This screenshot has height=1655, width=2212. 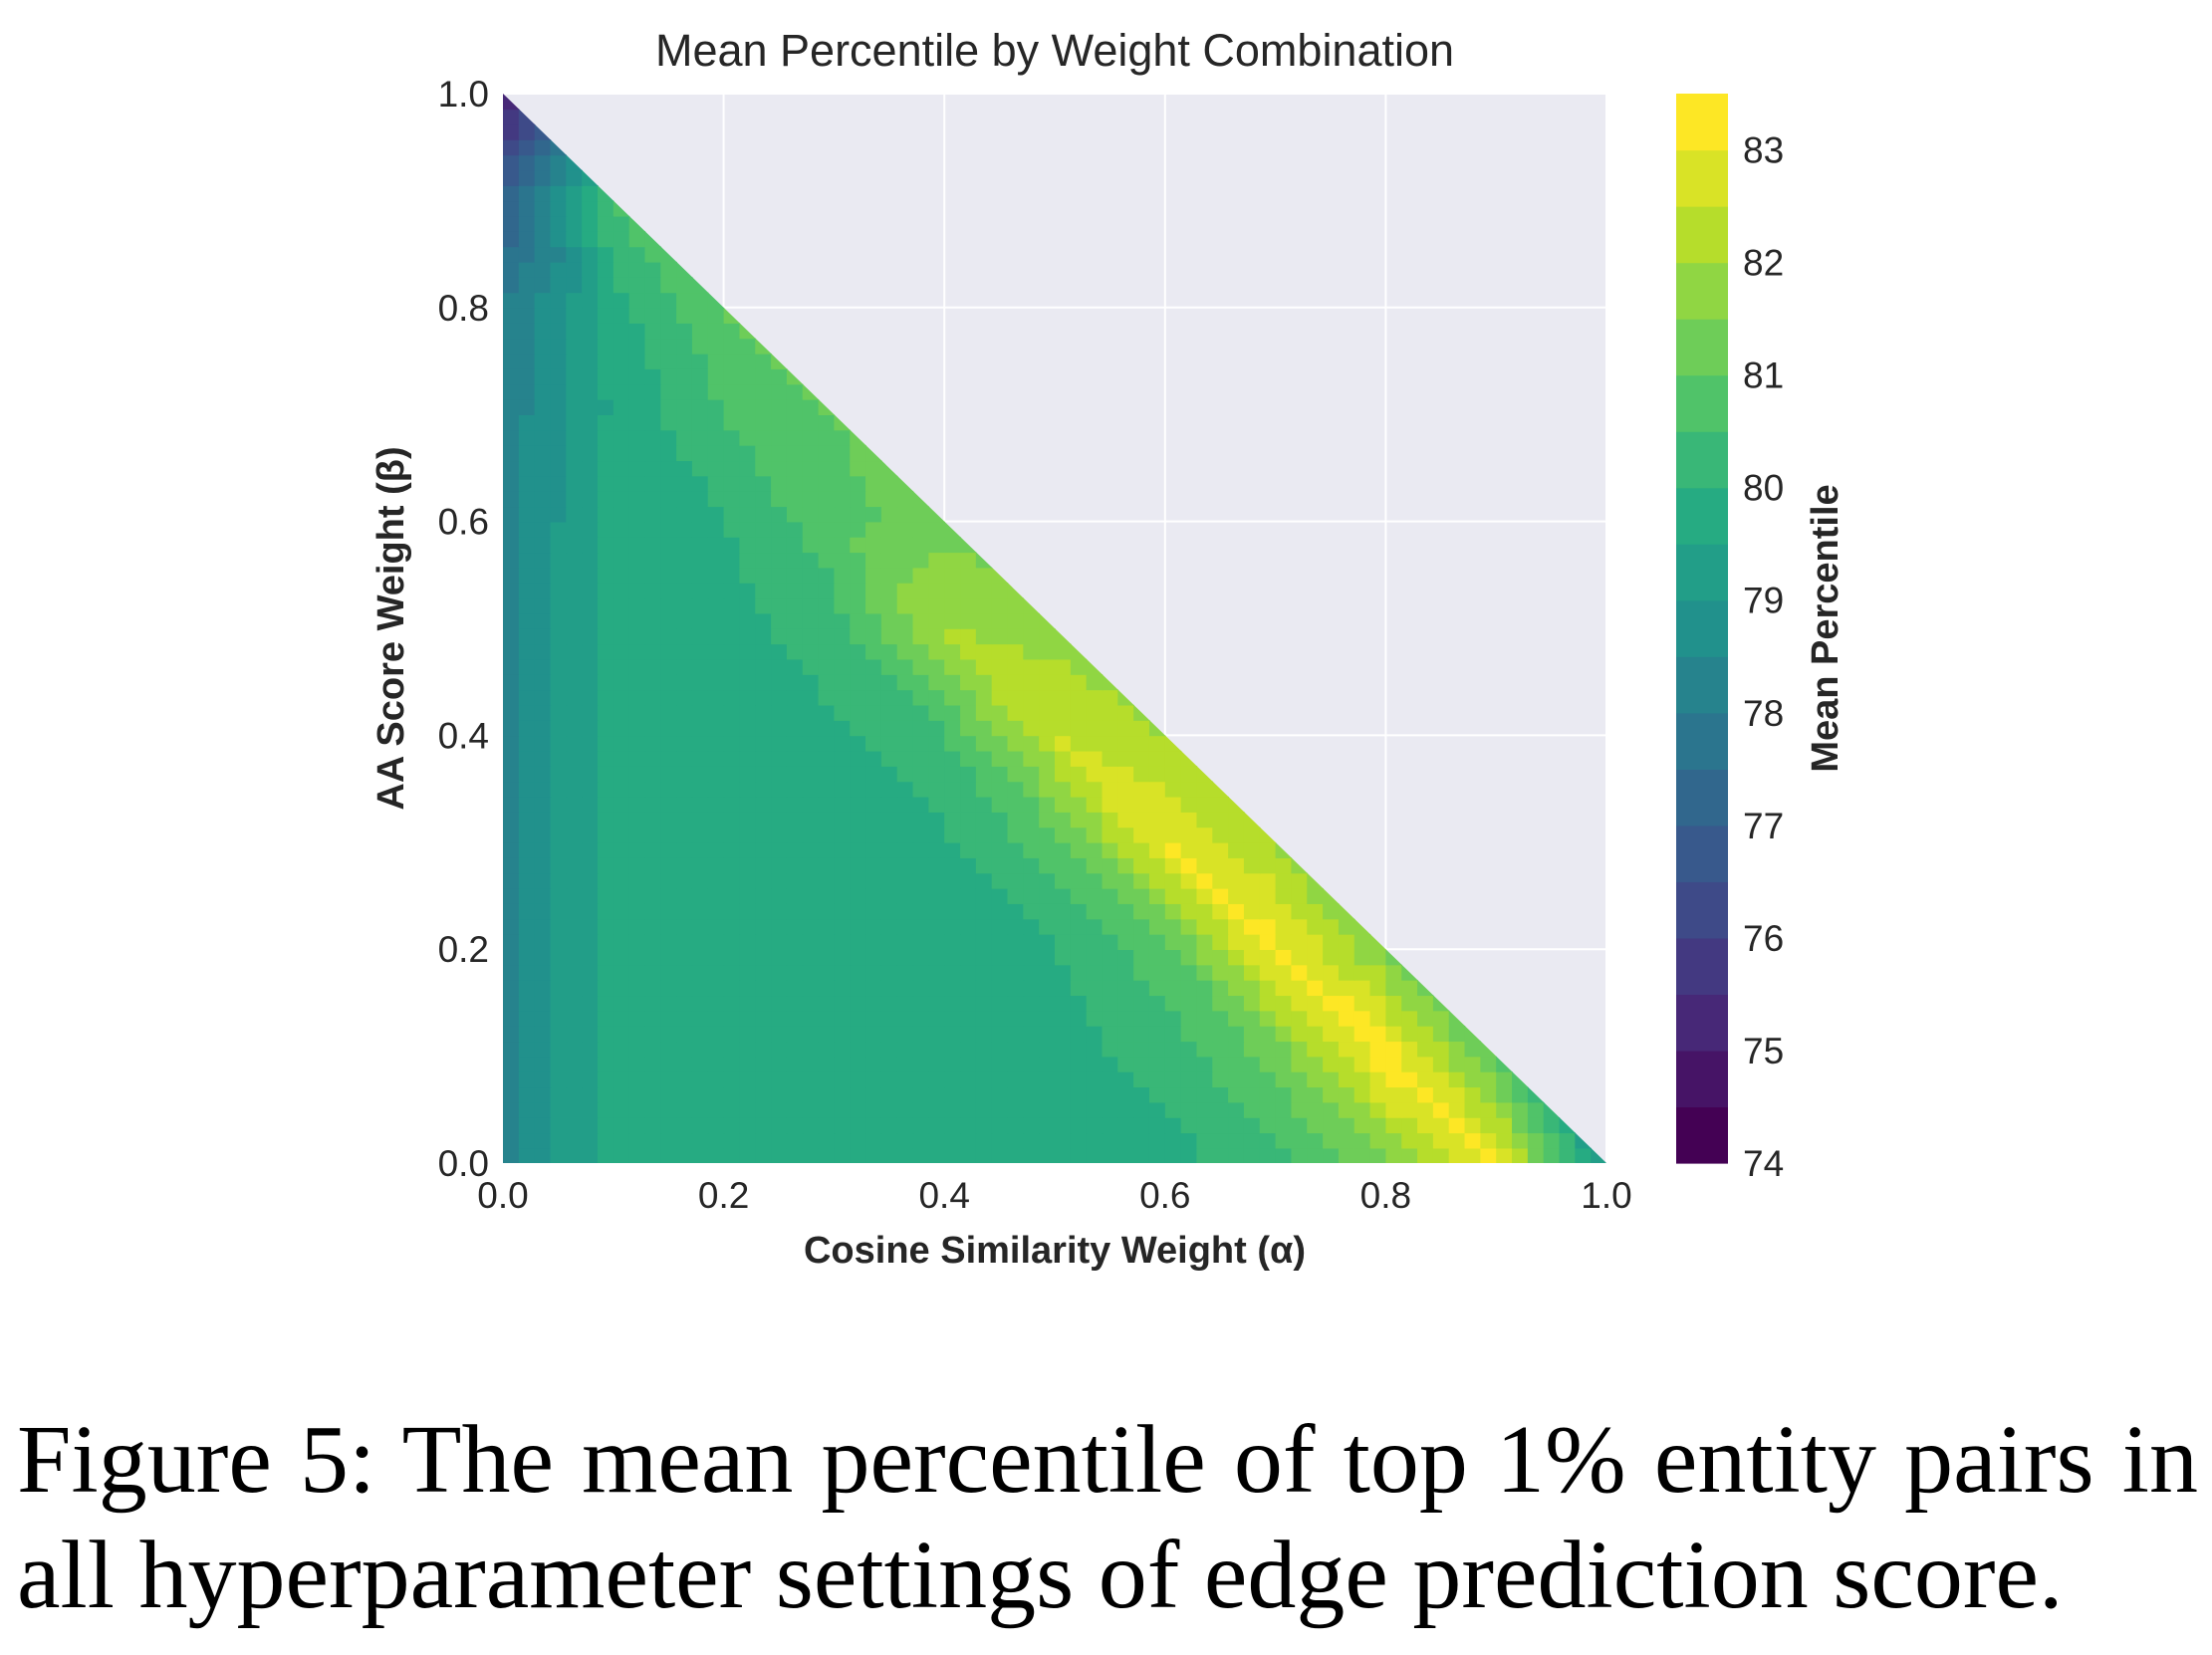 What do you see at coordinates (943, 1195) in the screenshot?
I see `x-tick-label: 0.4` at bounding box center [943, 1195].